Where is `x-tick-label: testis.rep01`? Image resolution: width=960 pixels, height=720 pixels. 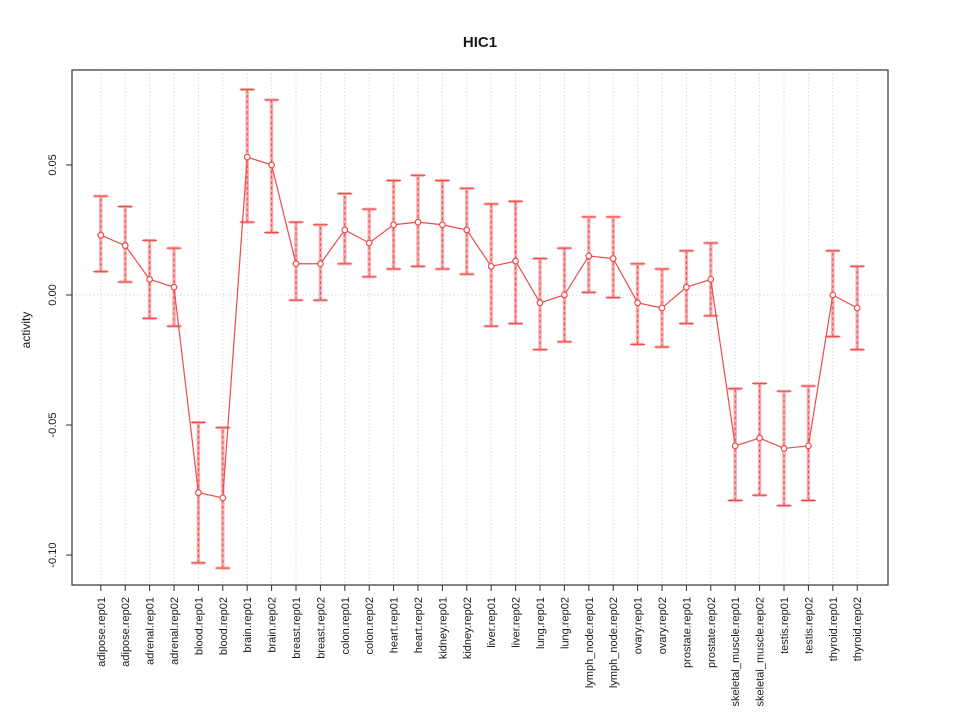 x-tick-label: testis.rep01 is located at coordinates (785, 625).